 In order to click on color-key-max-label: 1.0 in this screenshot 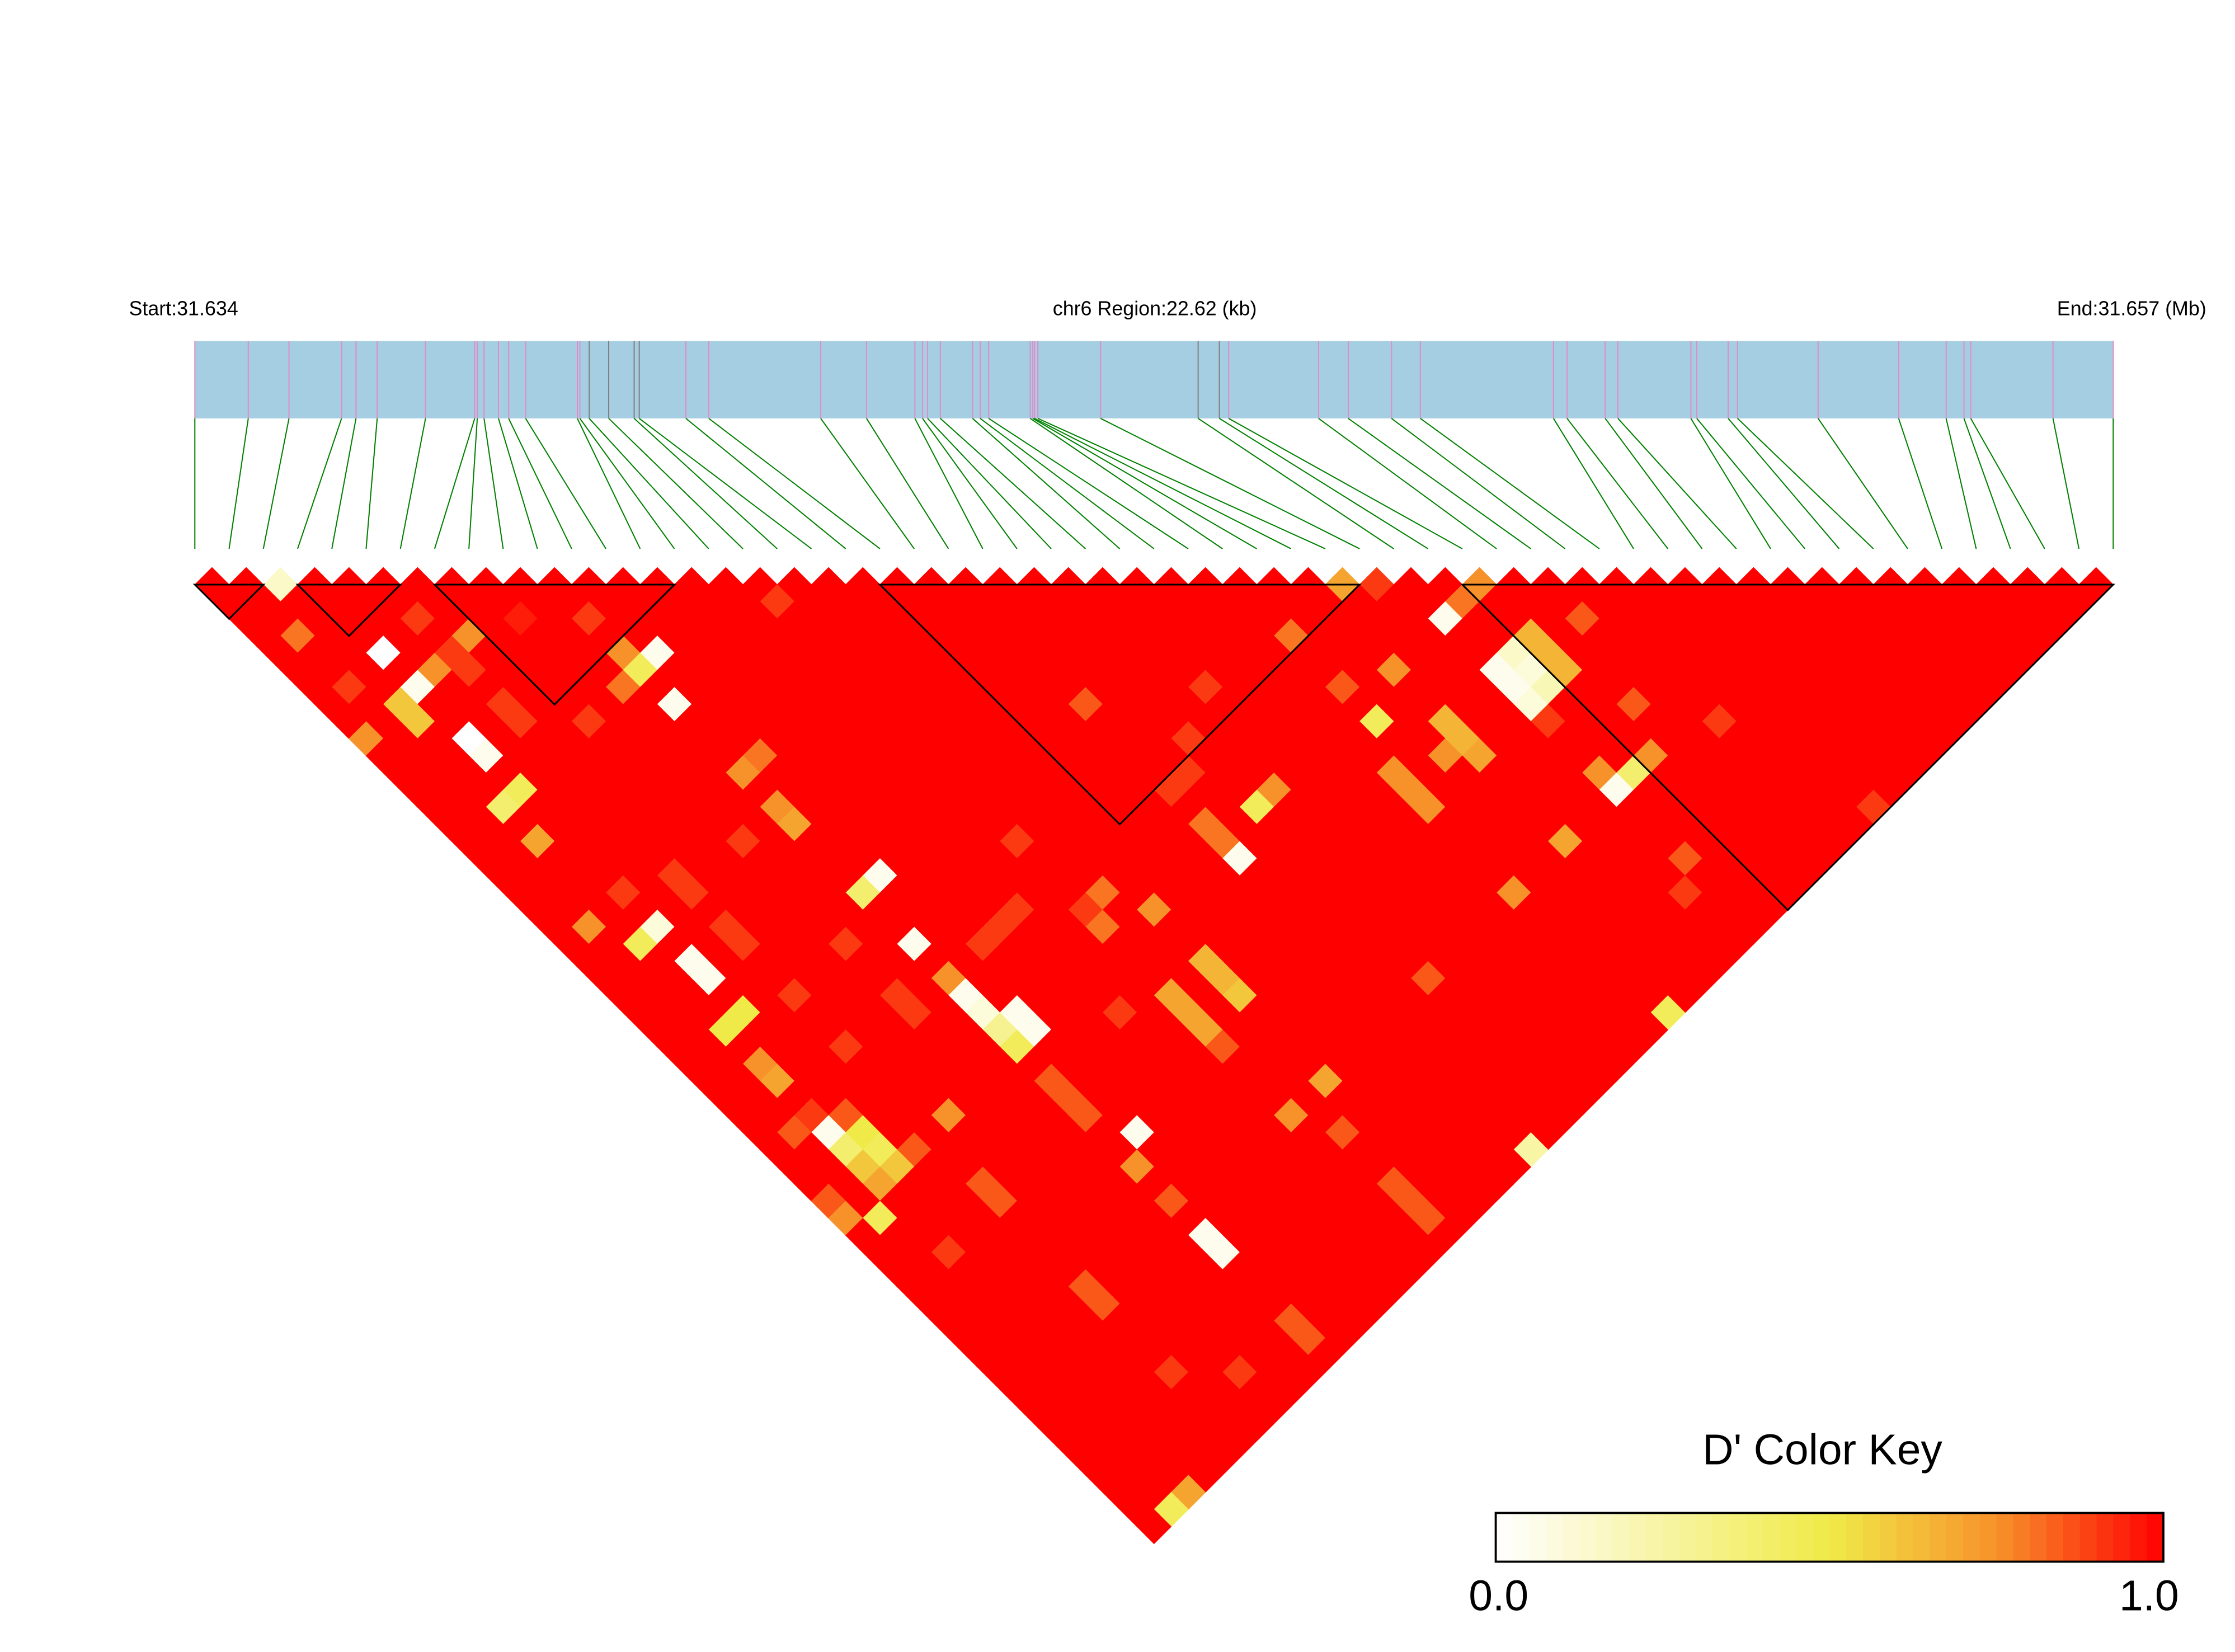, I will do `click(2149, 1596)`.